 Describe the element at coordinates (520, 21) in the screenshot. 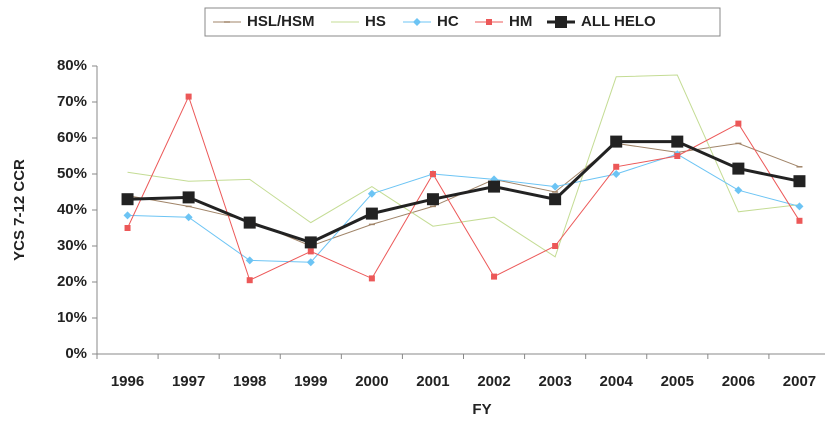

I see `legend-label: HM` at that location.